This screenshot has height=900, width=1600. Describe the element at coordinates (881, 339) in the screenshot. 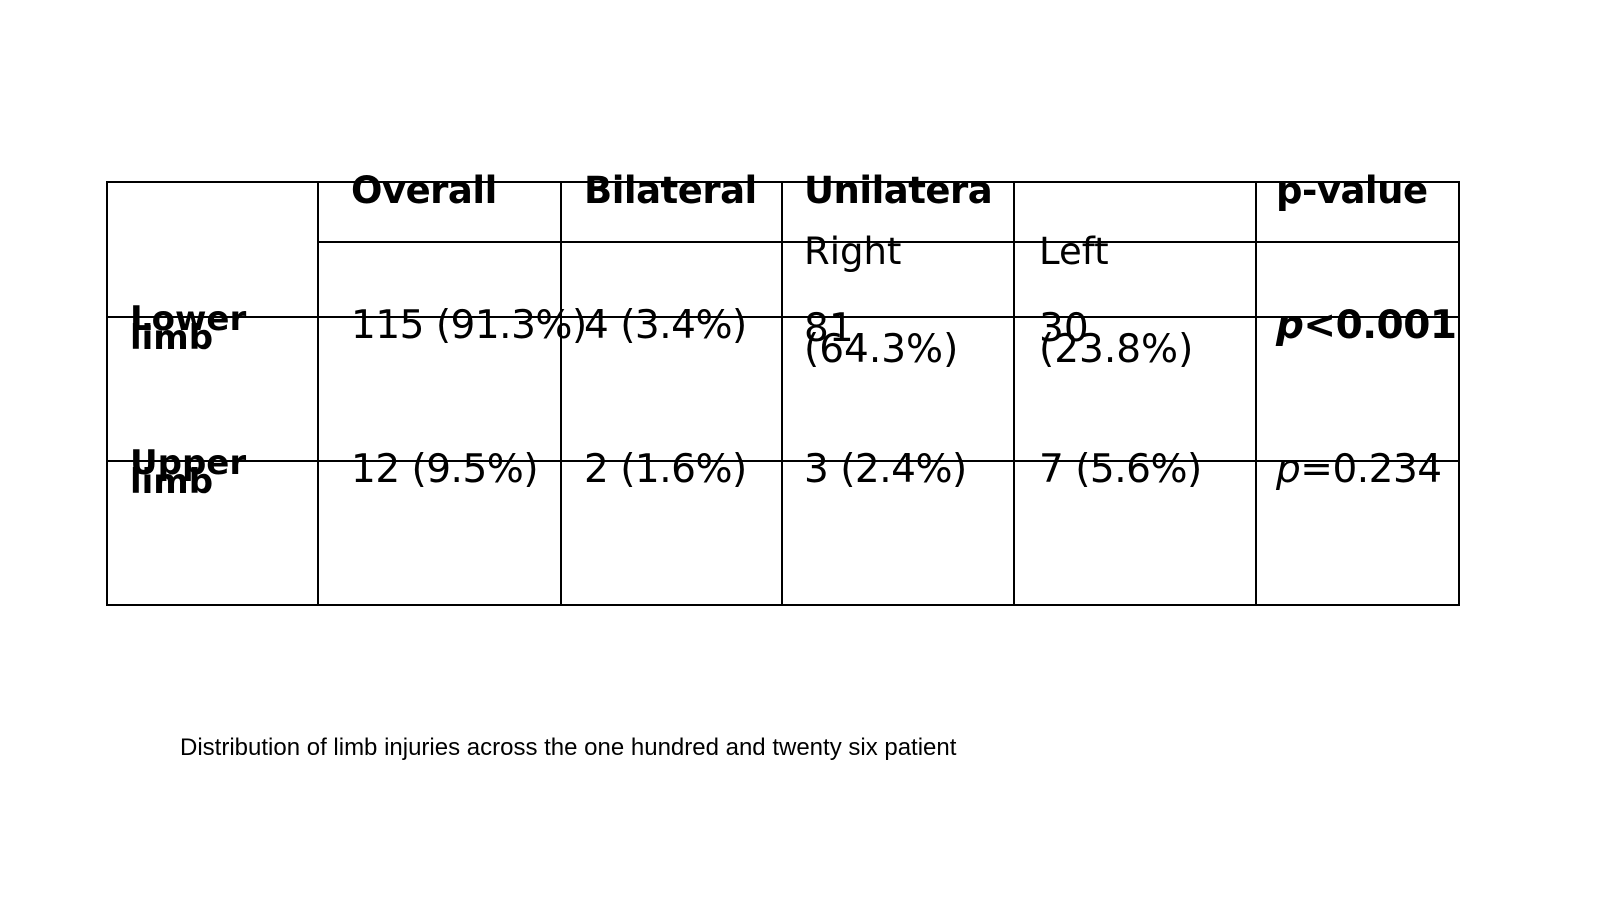

I see `cell-lower-right: 81 (64.3%)` at that location.